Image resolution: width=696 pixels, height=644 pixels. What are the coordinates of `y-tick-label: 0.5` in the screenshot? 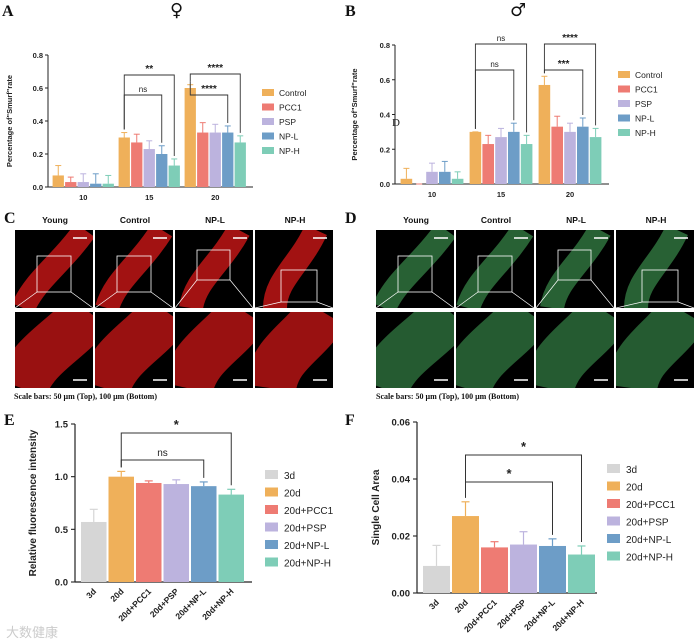 It's located at (62, 530).